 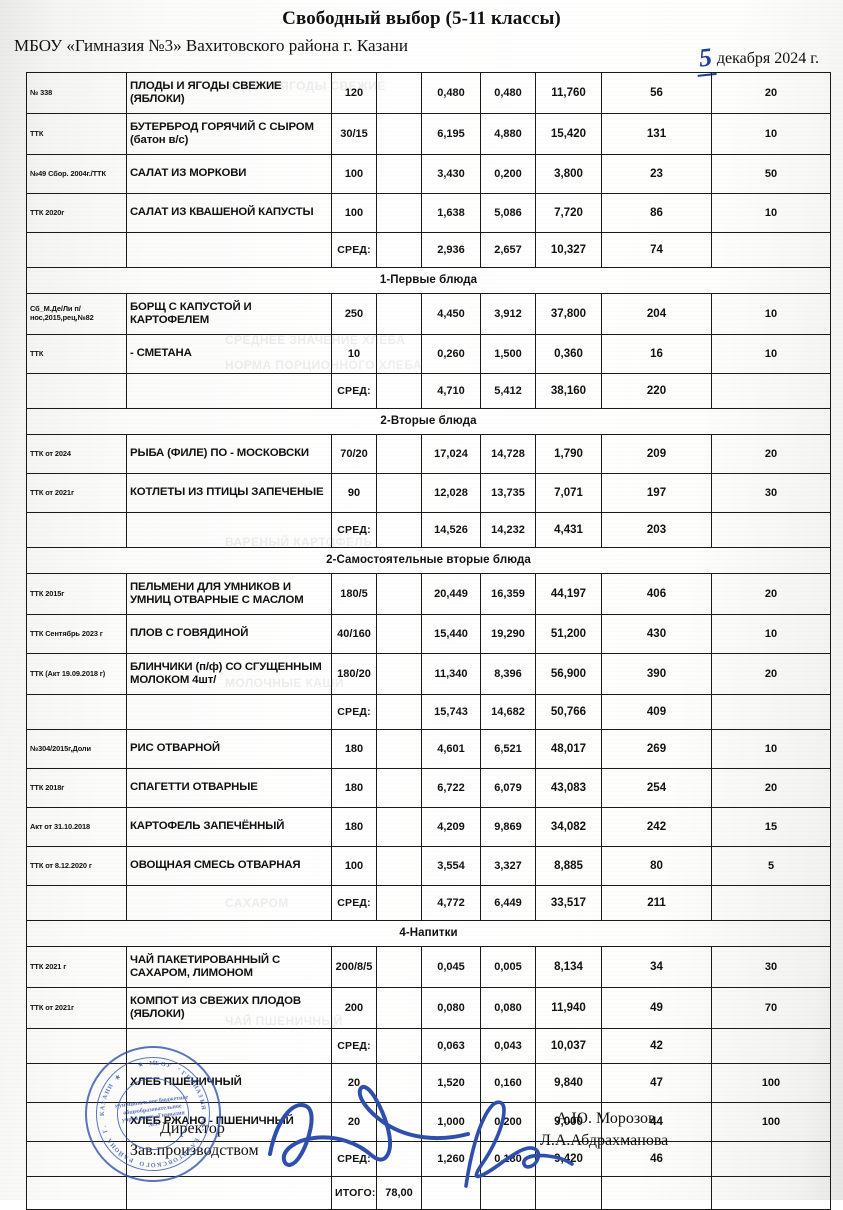 I want to click on section-header-row: 4-Напитки, so click(x=428, y=933).